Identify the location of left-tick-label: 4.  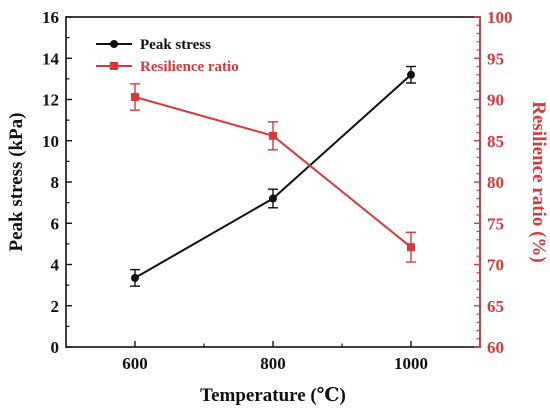
(55, 265).